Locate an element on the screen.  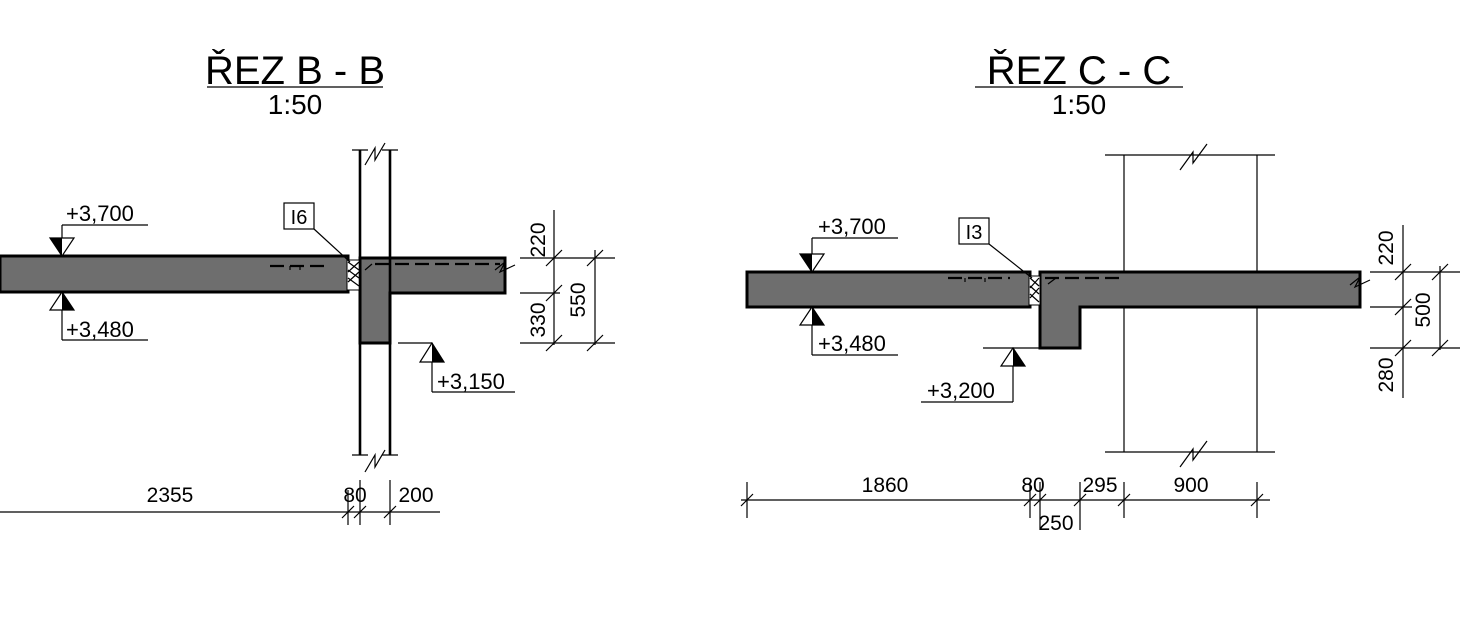
section-b-dim-beam: 330 is located at coordinates (538, 319).